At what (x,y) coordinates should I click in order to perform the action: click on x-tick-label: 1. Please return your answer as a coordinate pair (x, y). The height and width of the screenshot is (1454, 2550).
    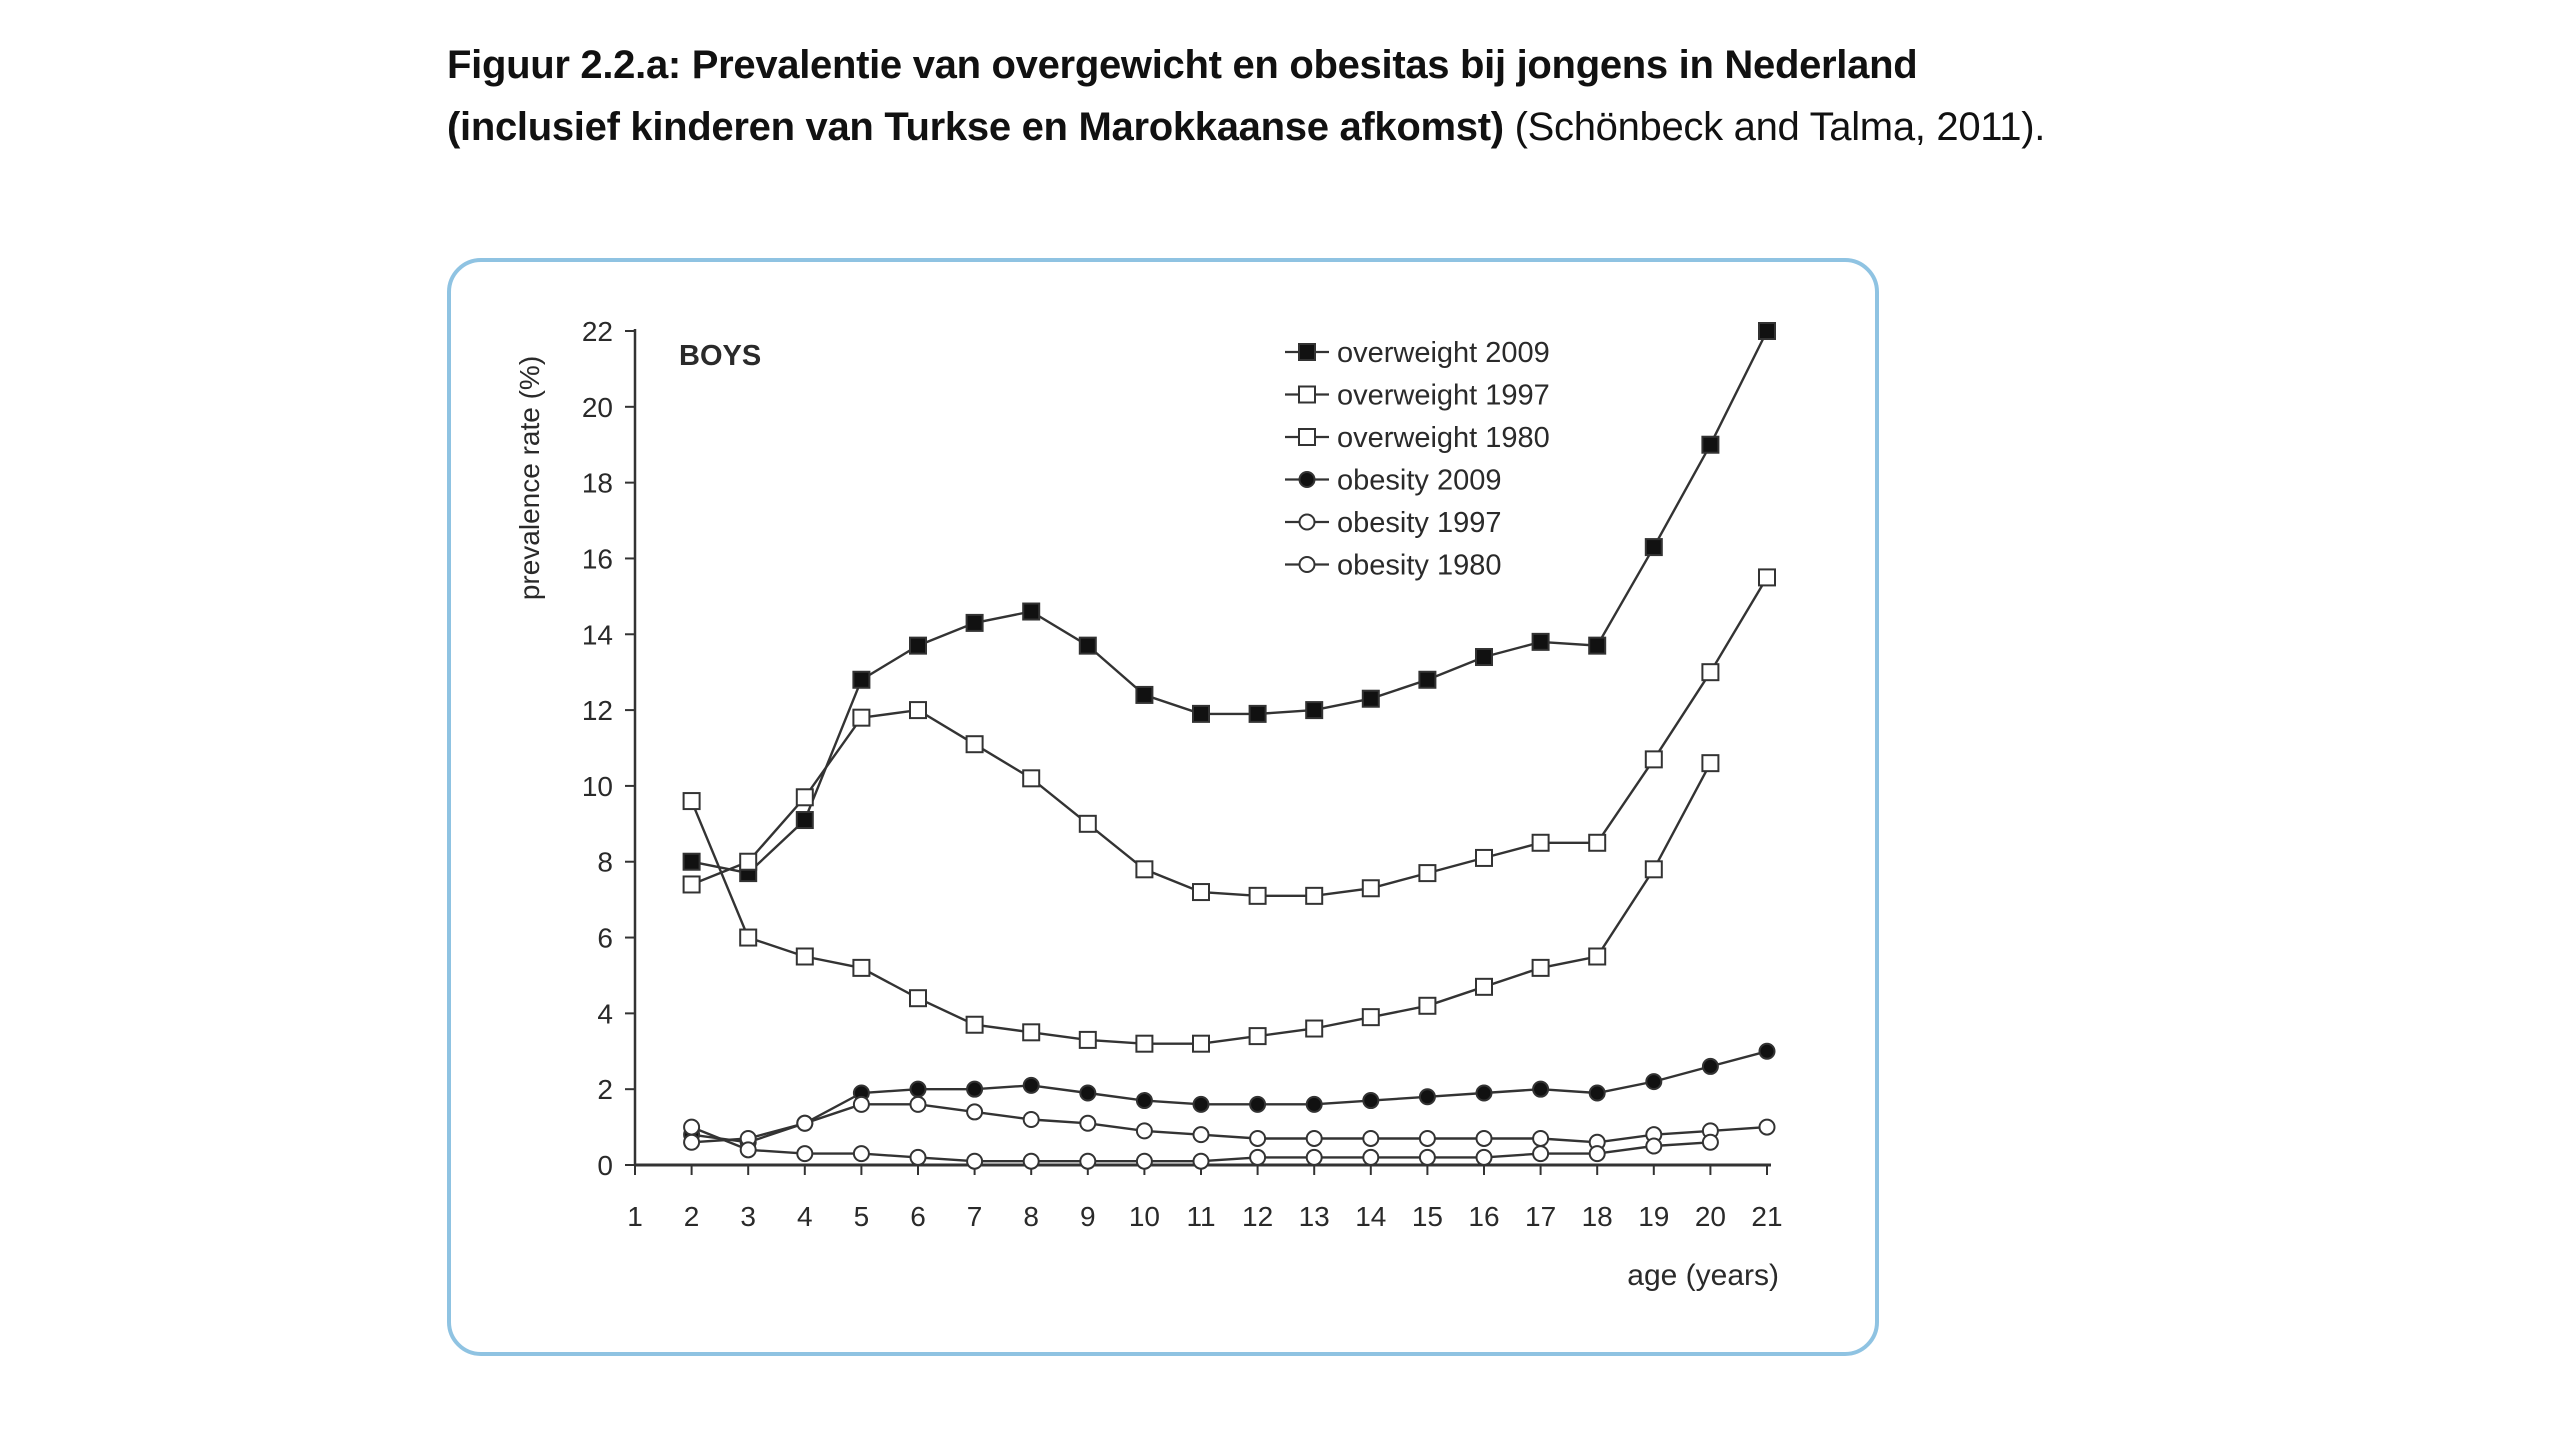
    Looking at the image, I should click on (635, 1216).